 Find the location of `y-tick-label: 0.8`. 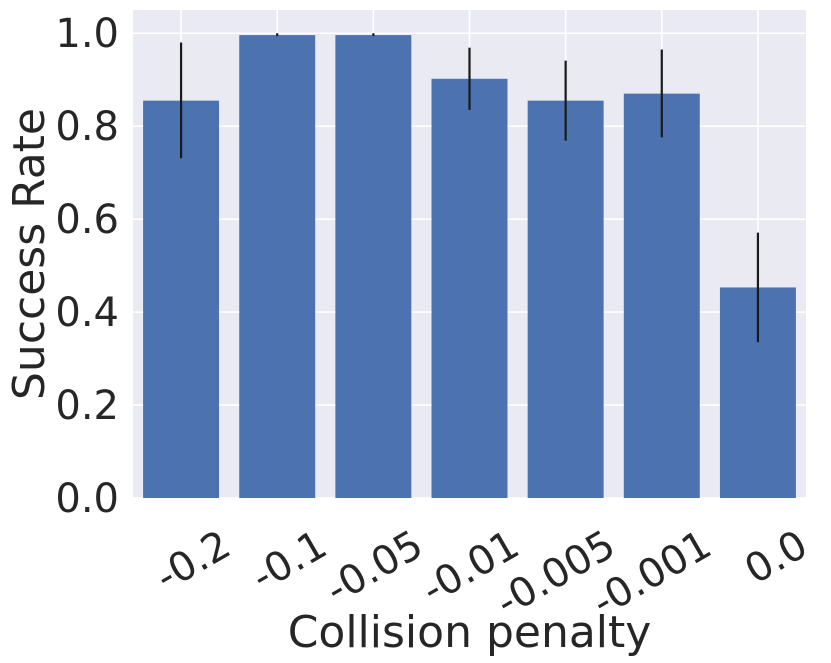

y-tick-label: 0.8 is located at coordinates (87, 127).